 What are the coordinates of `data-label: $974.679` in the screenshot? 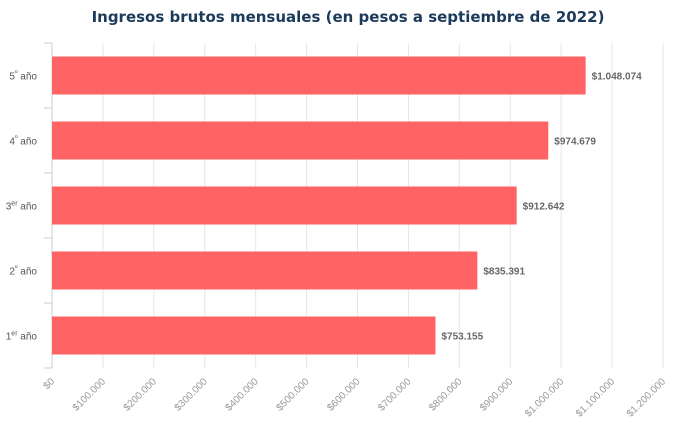 It's located at (575, 142).